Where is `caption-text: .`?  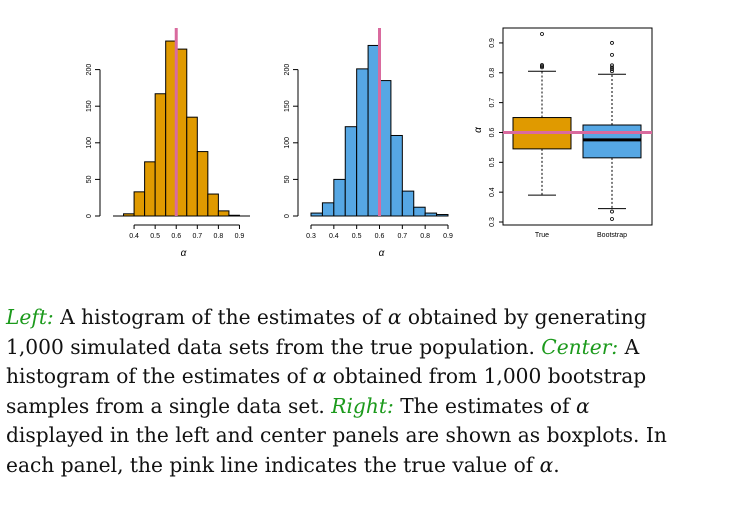 caption-text: . is located at coordinates (556, 464).